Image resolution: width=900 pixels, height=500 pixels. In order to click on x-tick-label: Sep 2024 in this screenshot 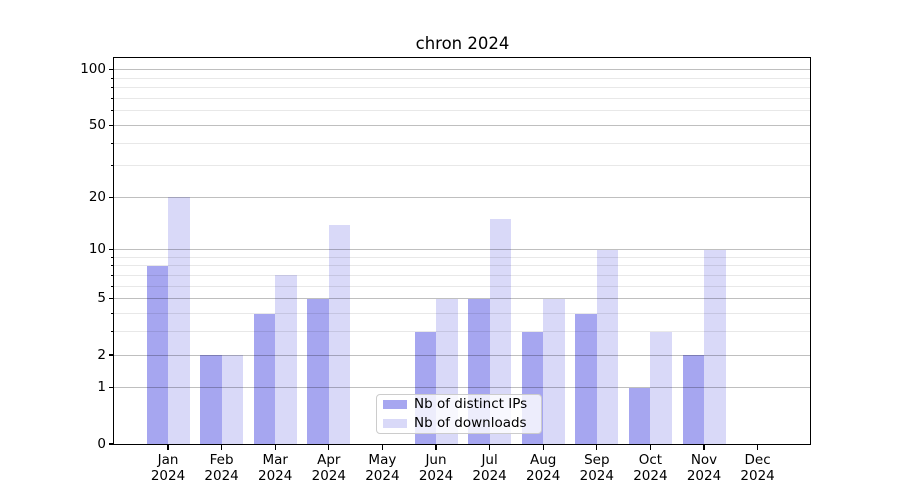, I will do `click(596, 468)`.